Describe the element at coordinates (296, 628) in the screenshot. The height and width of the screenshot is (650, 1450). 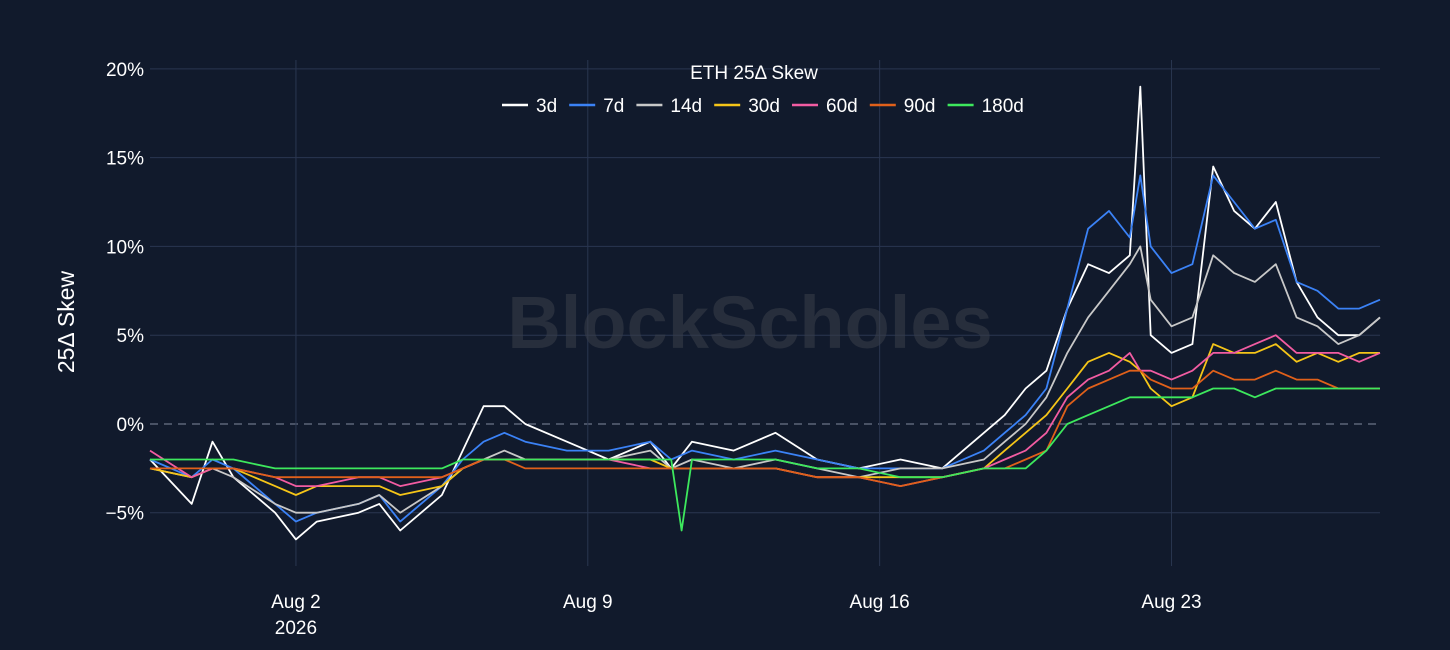
I see `x-tick-year-label: 2026` at that location.